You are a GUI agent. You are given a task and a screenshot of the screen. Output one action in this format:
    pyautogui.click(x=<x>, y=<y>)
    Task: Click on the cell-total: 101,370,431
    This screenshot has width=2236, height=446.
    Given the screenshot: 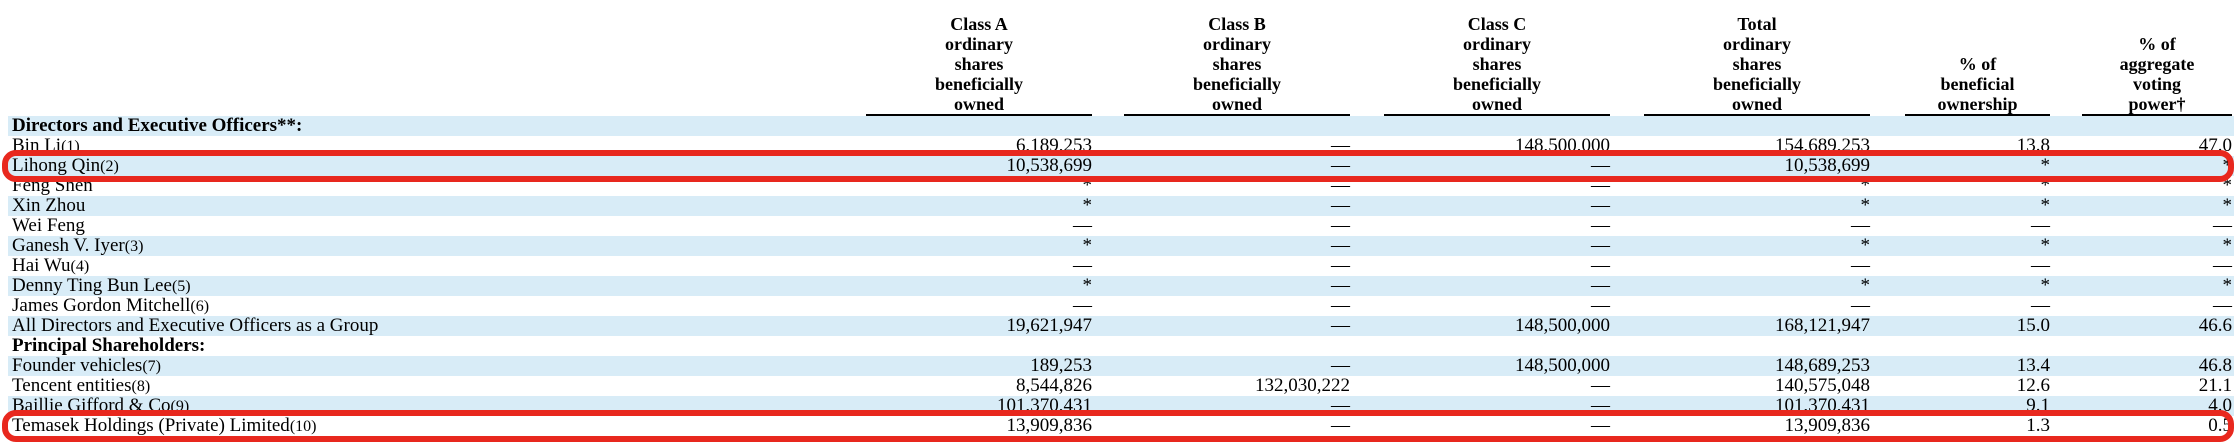 What is the action you would take?
    pyautogui.click(x=1822, y=405)
    